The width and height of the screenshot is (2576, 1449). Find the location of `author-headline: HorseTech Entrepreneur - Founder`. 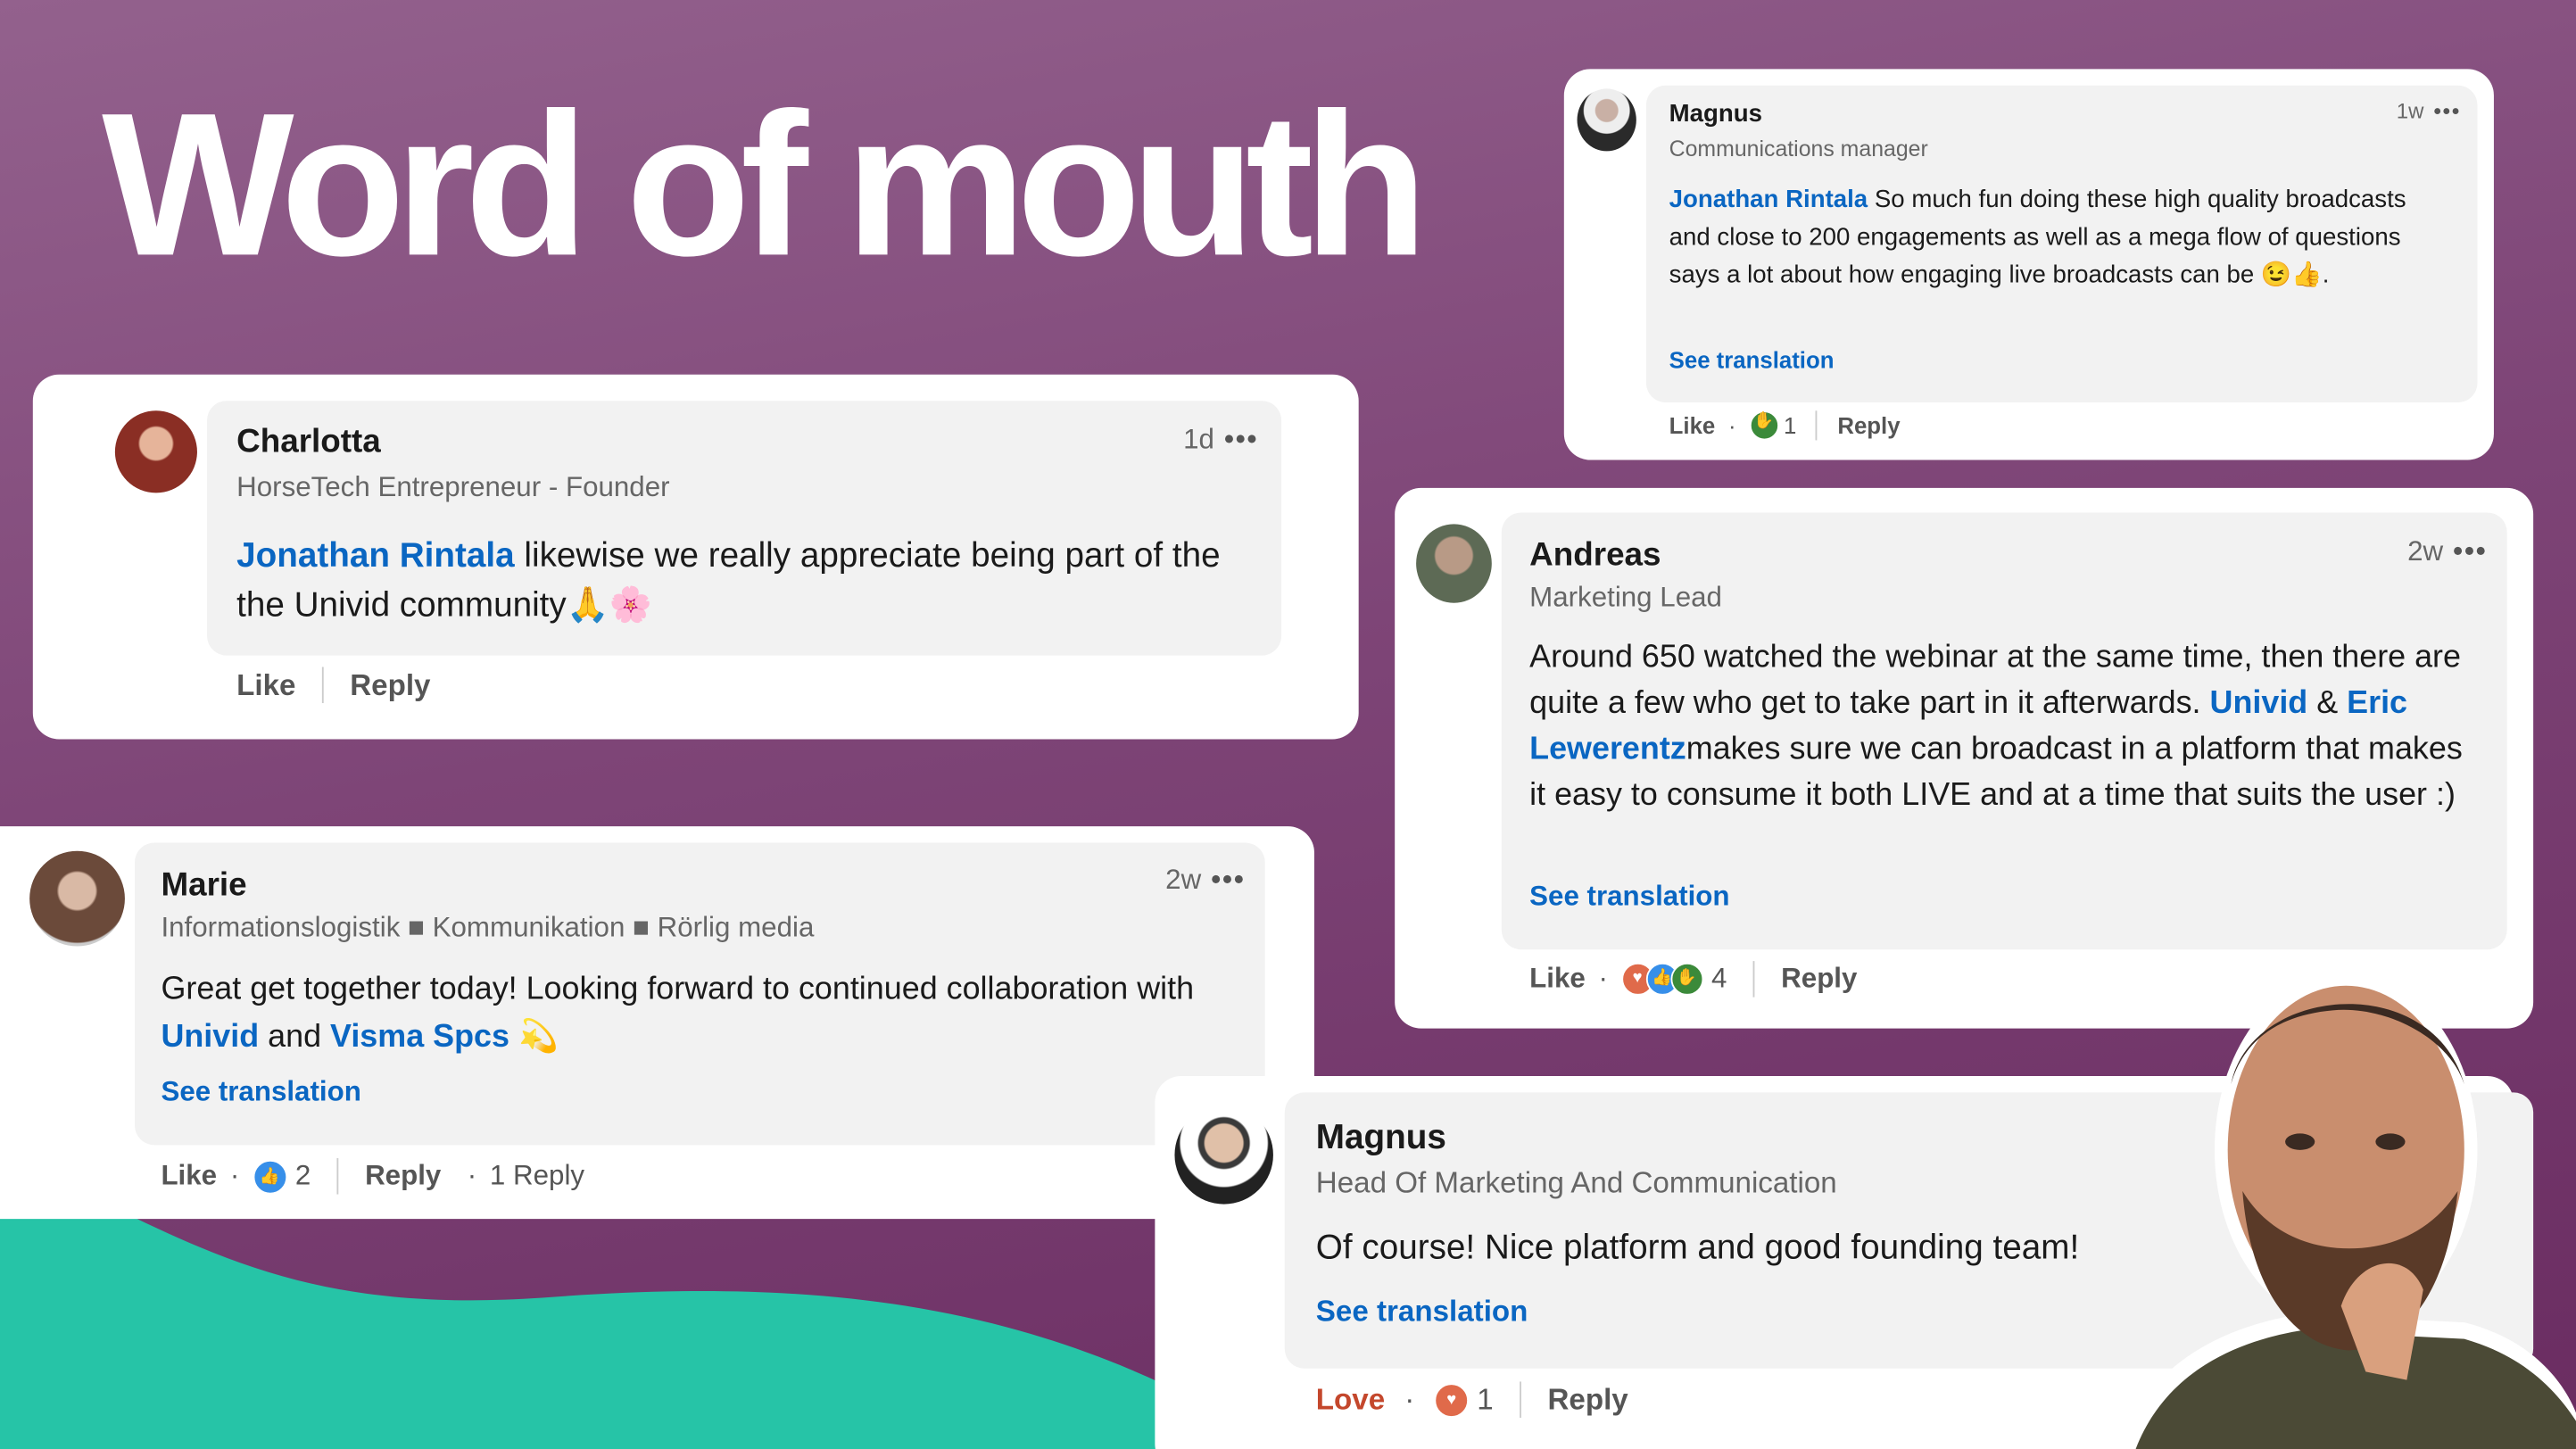

author-headline: HorseTech Entrepreneur - Founder is located at coordinates (453, 487).